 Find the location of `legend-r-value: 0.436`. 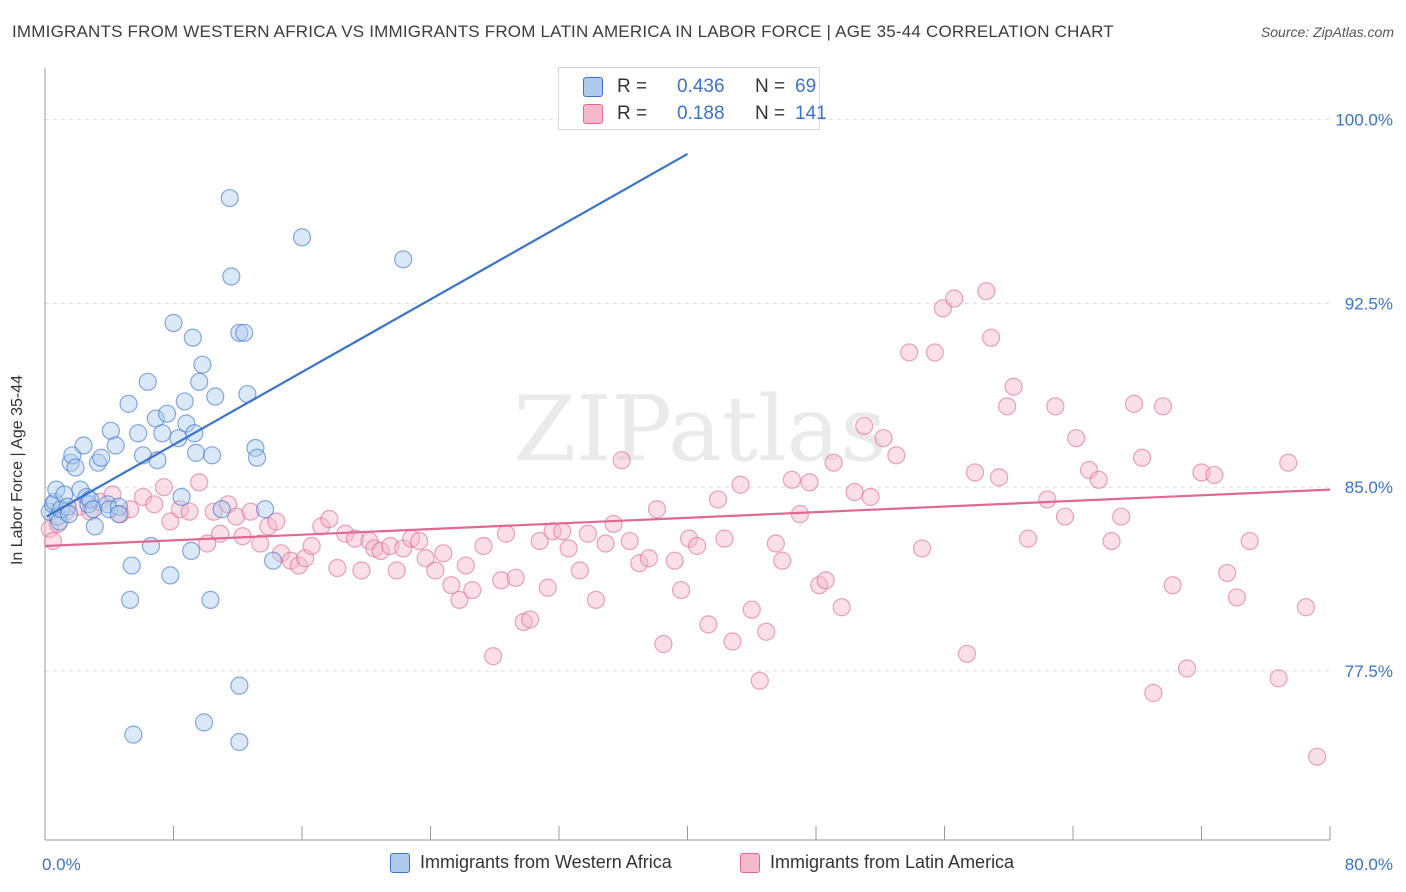

legend-r-value: 0.436 is located at coordinates (701, 86).